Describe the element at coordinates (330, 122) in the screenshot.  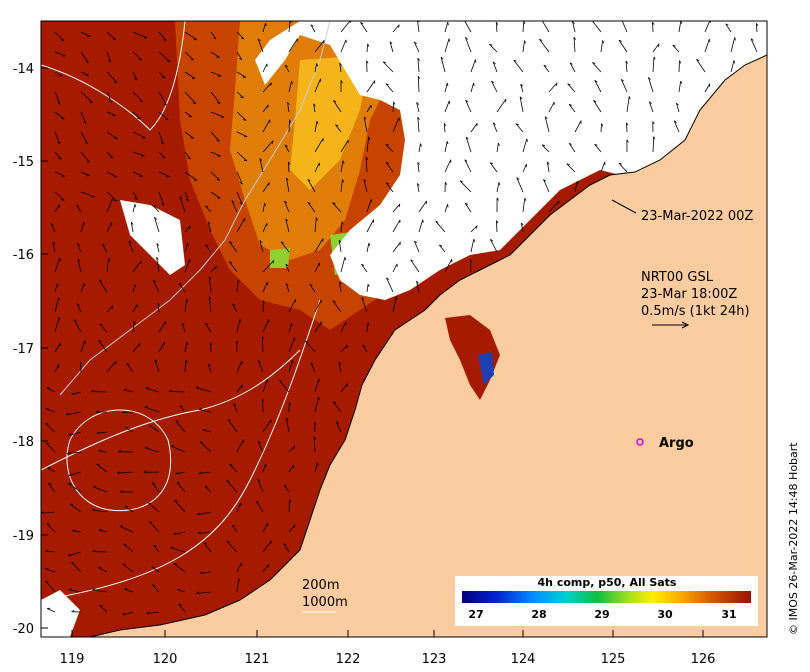
I see `sst-yellow-patches` at that location.